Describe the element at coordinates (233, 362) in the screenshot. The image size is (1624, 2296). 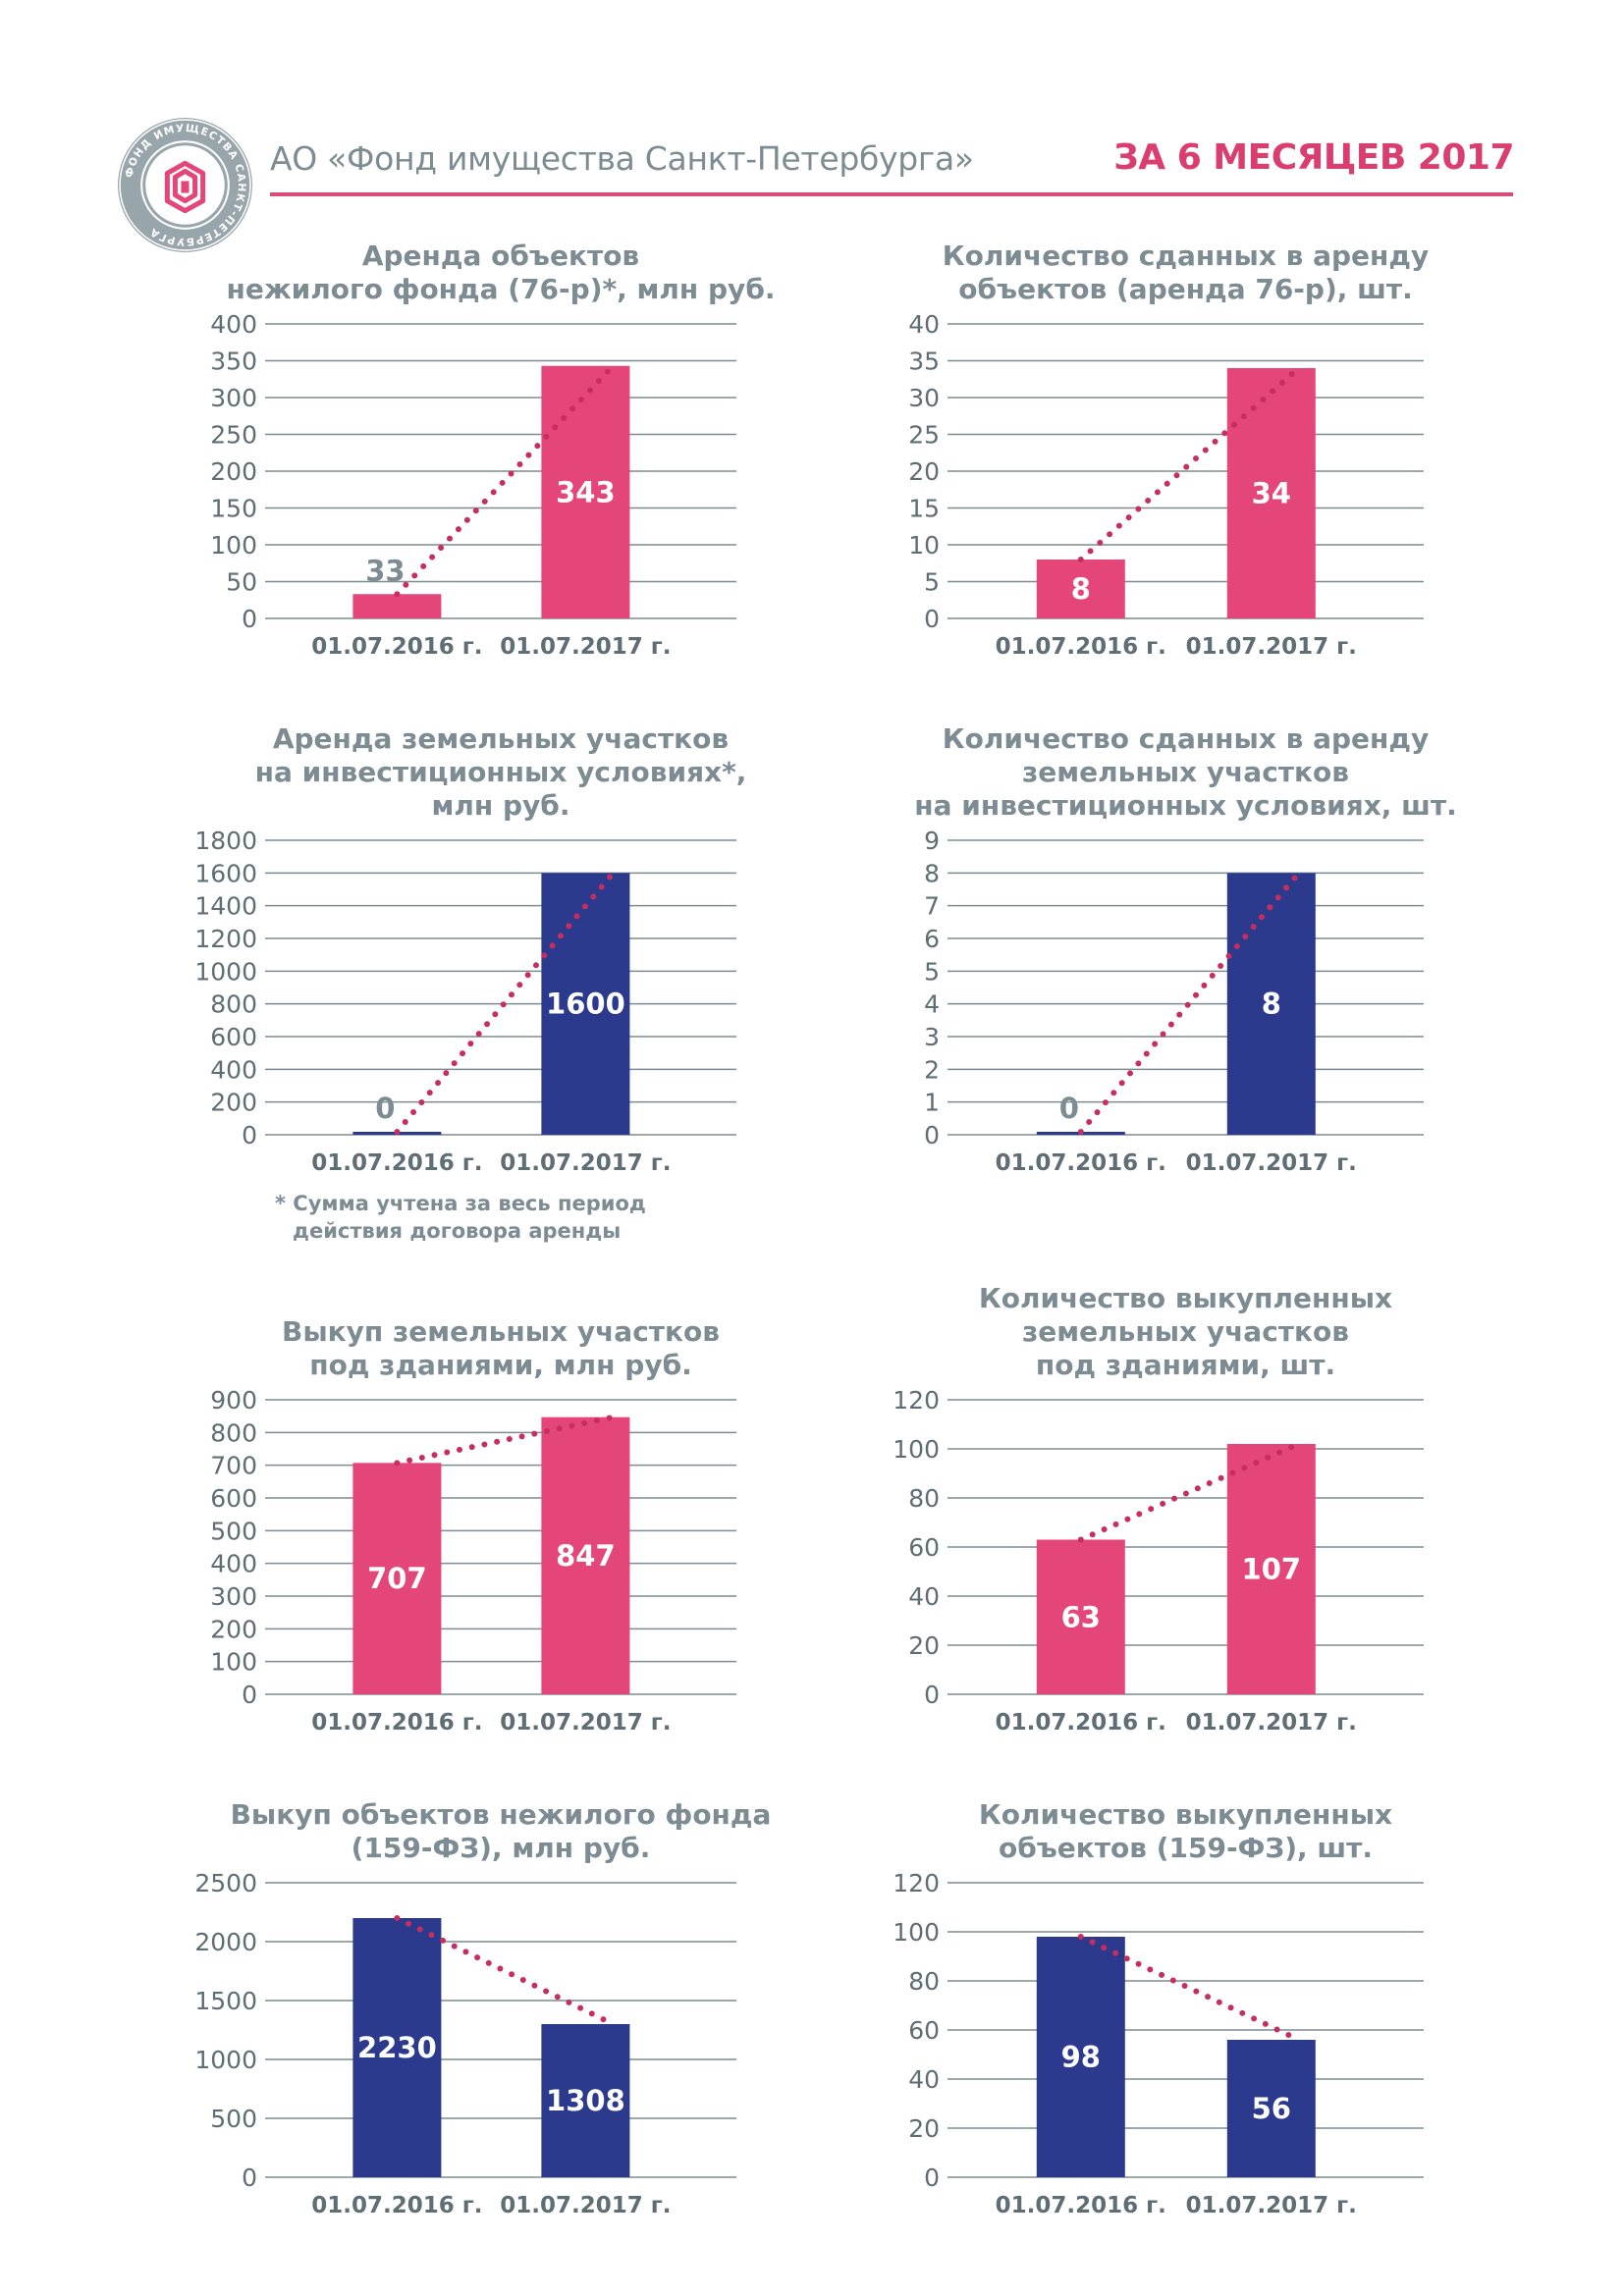
I see `y-tick-label: 350` at that location.